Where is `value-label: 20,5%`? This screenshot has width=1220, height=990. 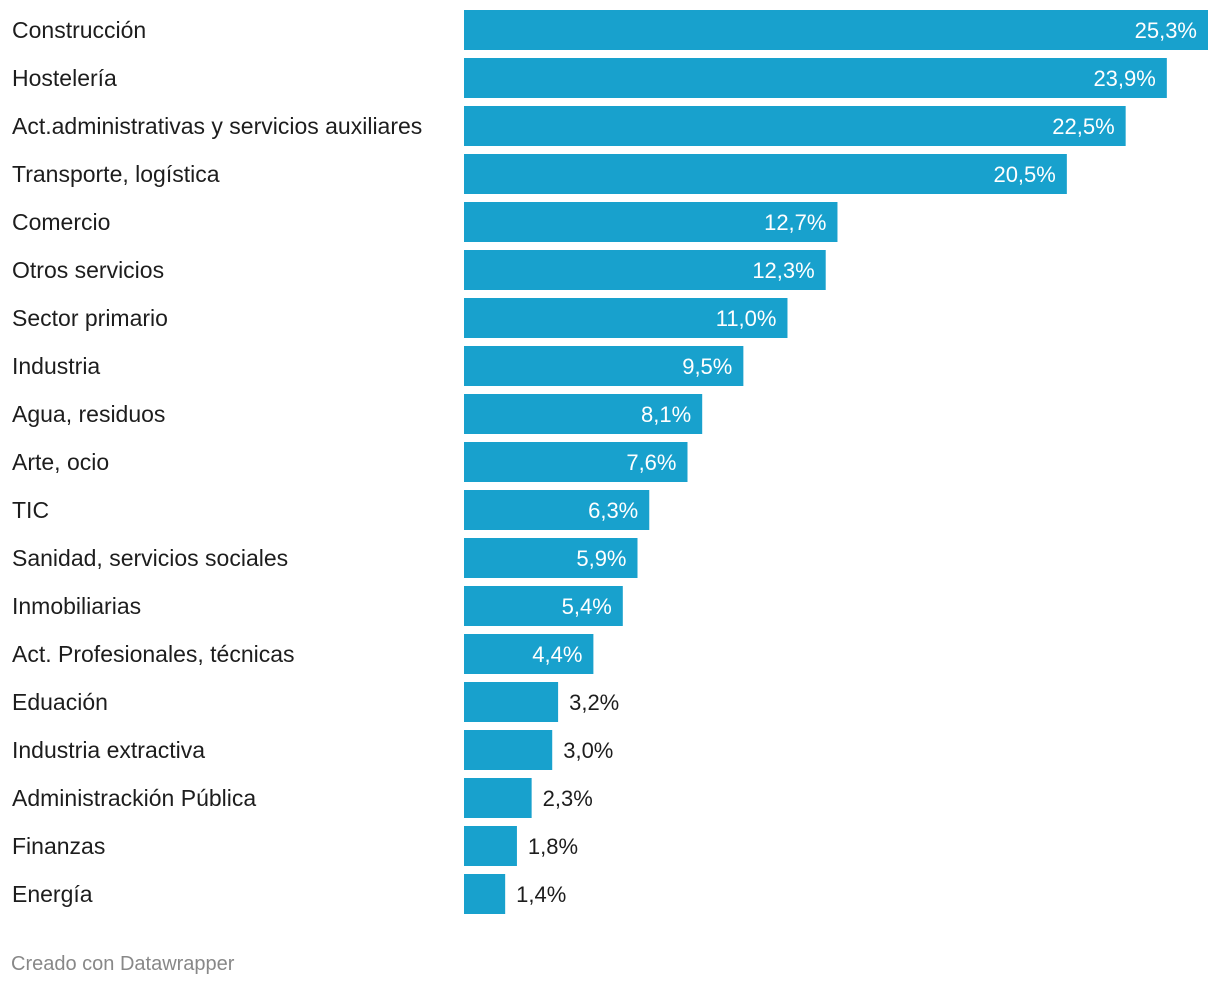 value-label: 20,5% is located at coordinates (1024, 174).